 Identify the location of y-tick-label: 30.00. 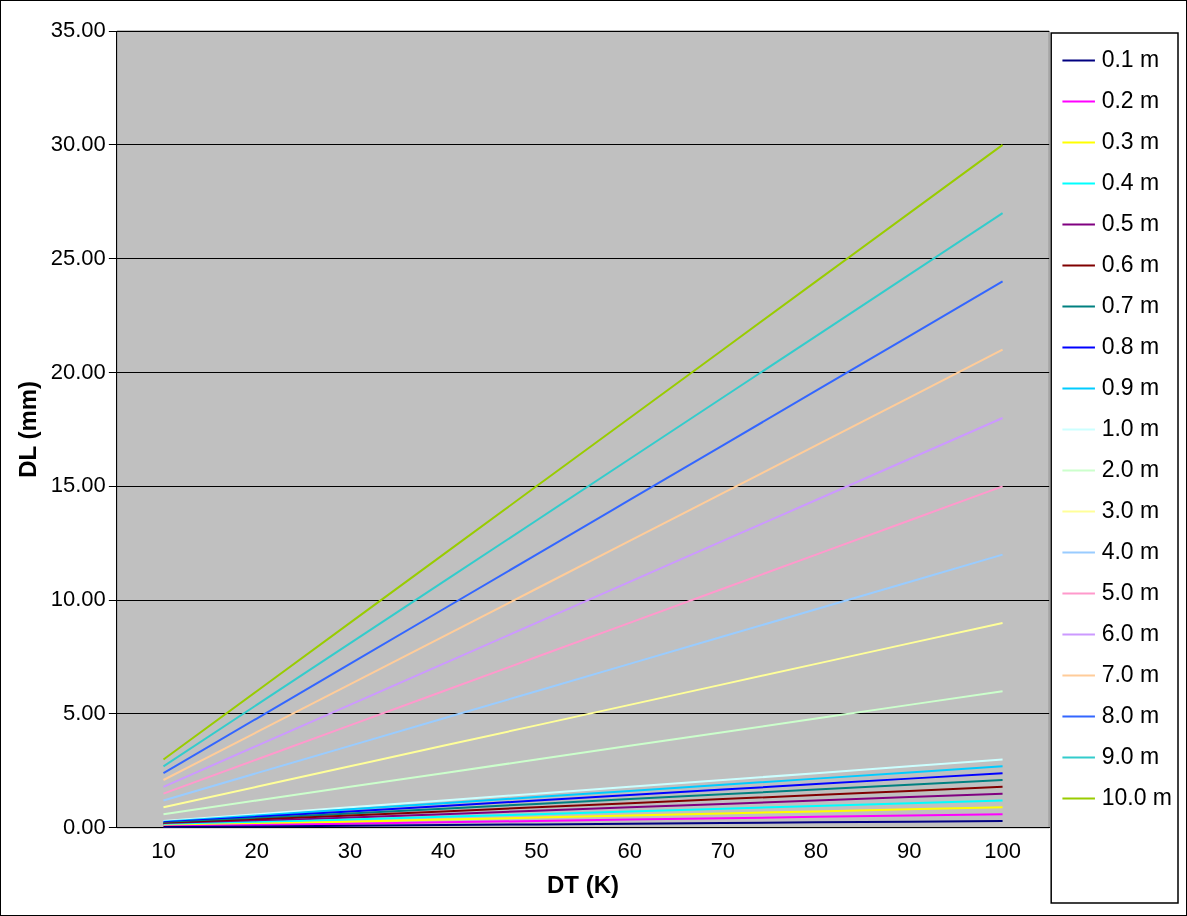
(78, 143).